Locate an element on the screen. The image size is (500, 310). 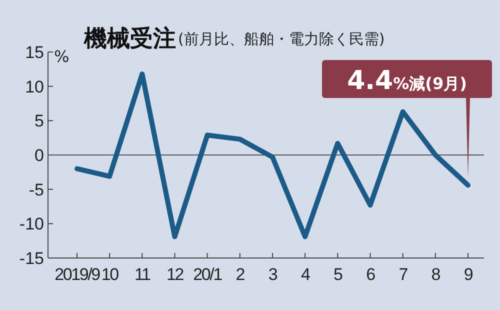
annotation: 4.4%減(9月) is located at coordinates (407, 81).